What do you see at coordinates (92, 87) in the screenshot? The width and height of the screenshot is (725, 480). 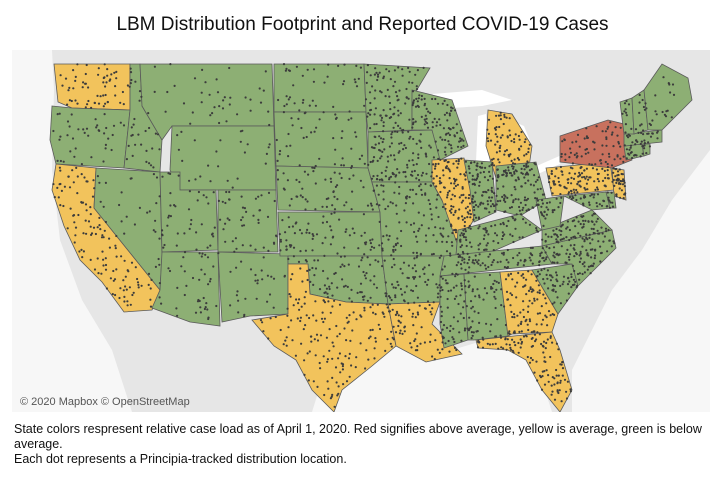 I see `state-wa` at bounding box center [92, 87].